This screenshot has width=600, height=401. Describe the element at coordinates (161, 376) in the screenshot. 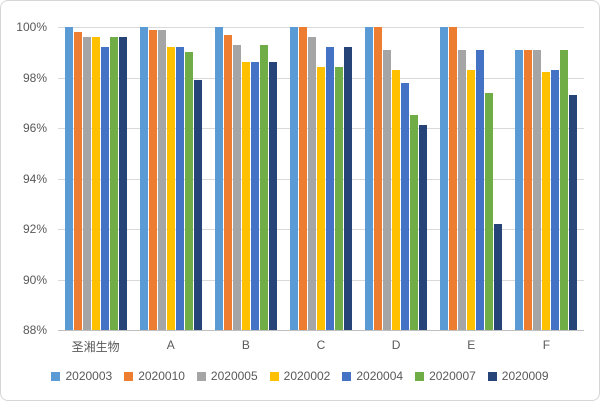

I see `legend-label: 2020010` at that location.